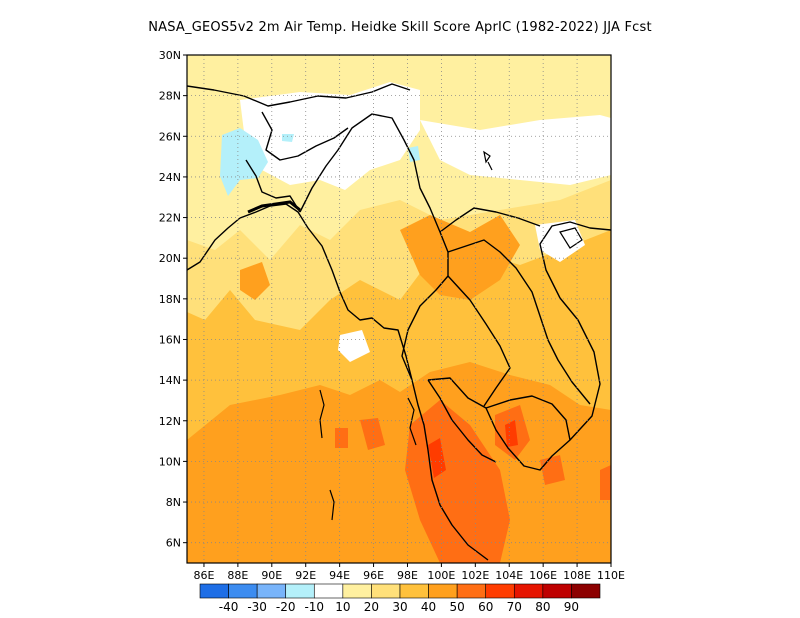 The height and width of the screenshot is (618, 800). Describe the element at coordinates (372, 434) in the screenshot. I see `field-50-60-west` at that location.